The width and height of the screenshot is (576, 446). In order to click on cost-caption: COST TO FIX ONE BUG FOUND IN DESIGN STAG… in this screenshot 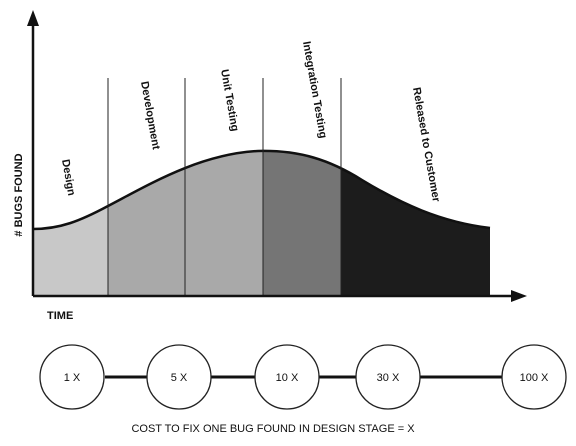, I will do `click(273, 429)`.